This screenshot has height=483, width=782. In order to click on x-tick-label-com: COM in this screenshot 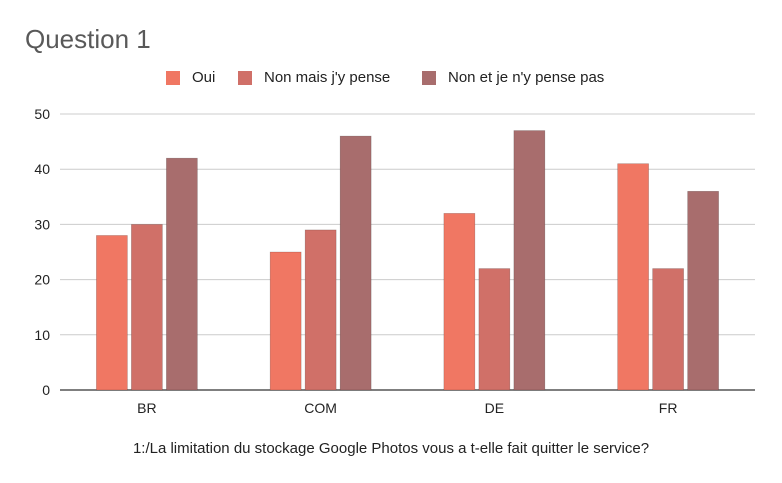, I will do `click(320, 408)`.